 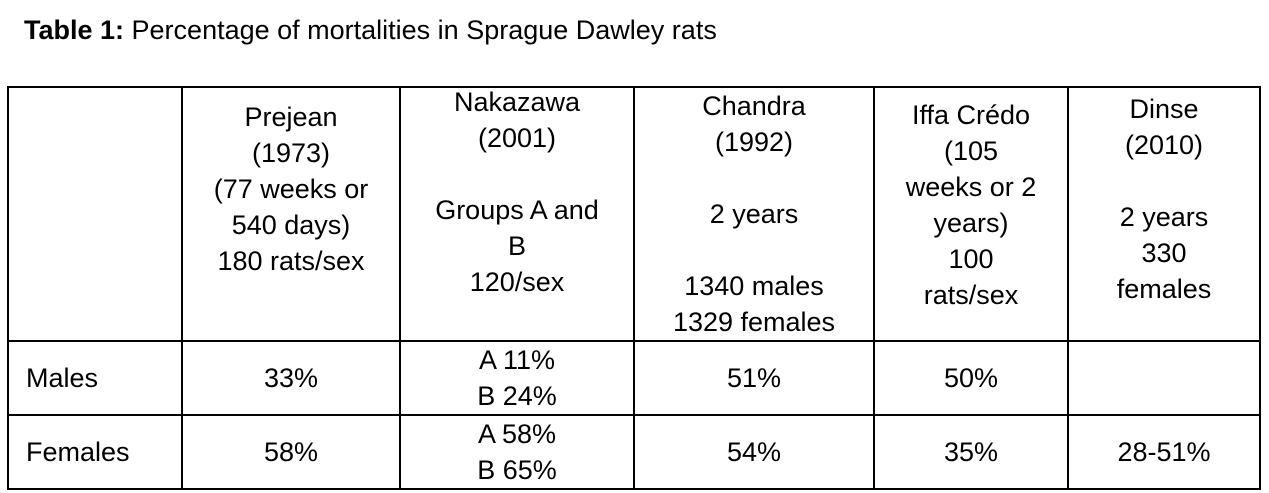 I want to click on row-label: Males, so click(x=95, y=378).